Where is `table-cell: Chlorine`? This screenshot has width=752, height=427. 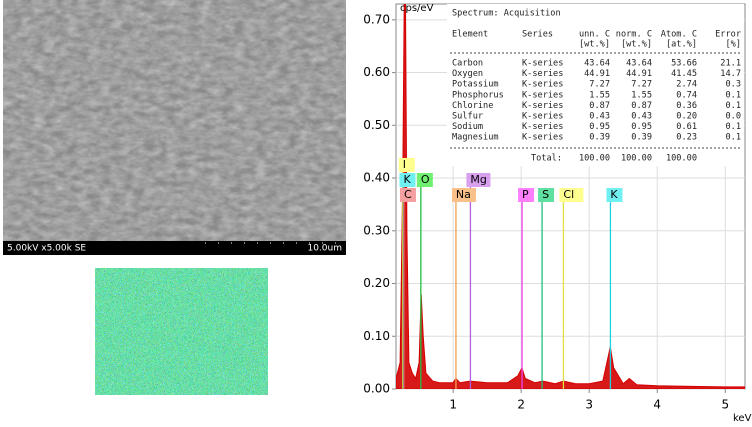
table-cell: Chlorine is located at coordinates (472, 106).